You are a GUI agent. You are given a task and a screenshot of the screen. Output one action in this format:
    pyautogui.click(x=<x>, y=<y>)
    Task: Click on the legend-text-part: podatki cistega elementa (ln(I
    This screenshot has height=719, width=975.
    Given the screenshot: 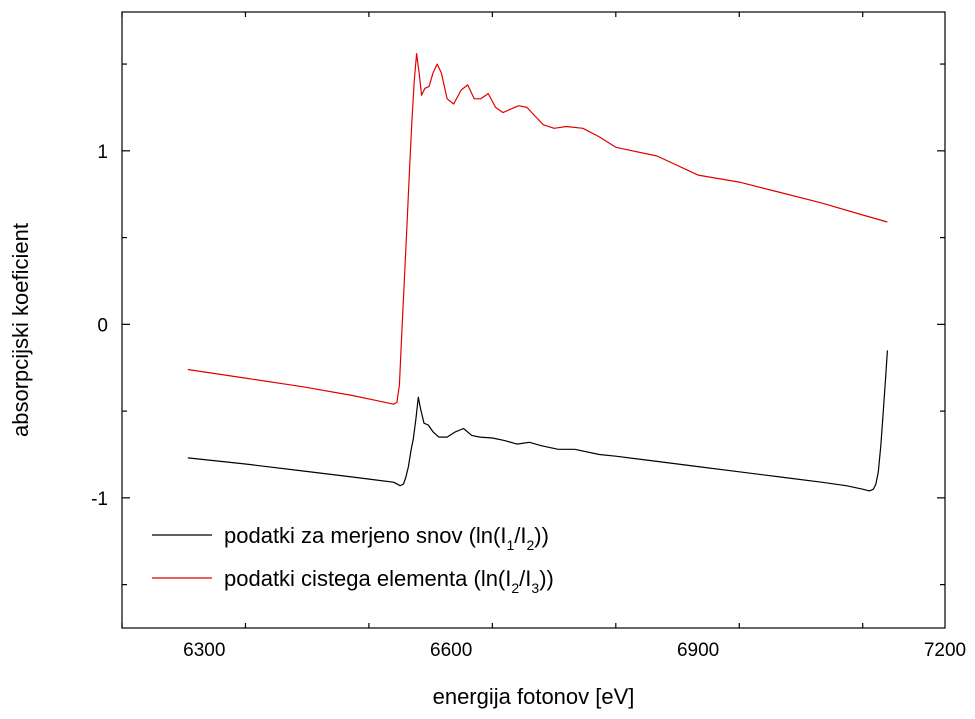 What is the action you would take?
    pyautogui.click(x=367, y=578)
    